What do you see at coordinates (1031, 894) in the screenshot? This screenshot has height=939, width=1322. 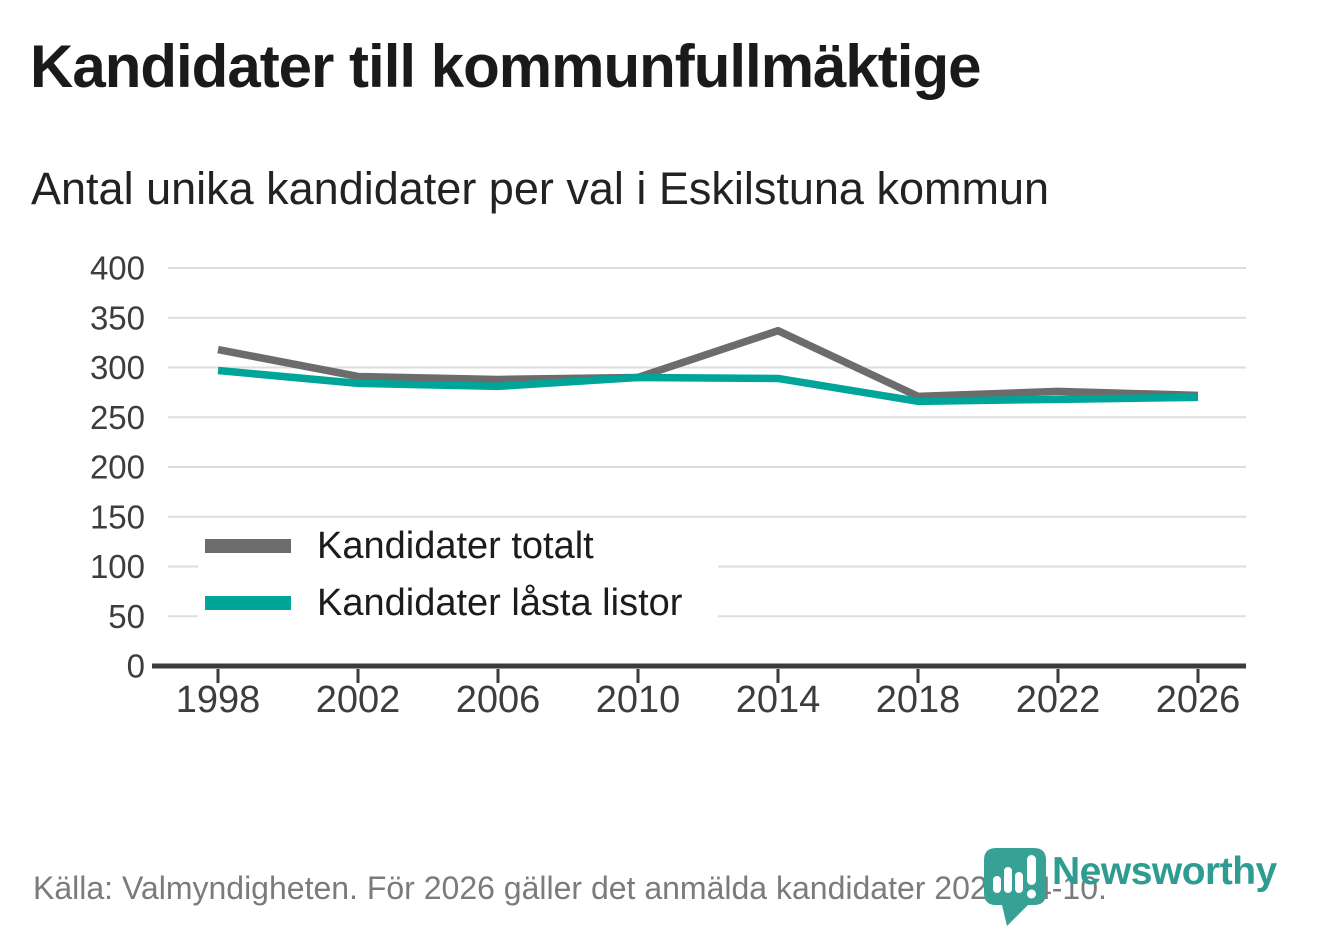 I see `logo-exclamation-dot` at bounding box center [1031, 894].